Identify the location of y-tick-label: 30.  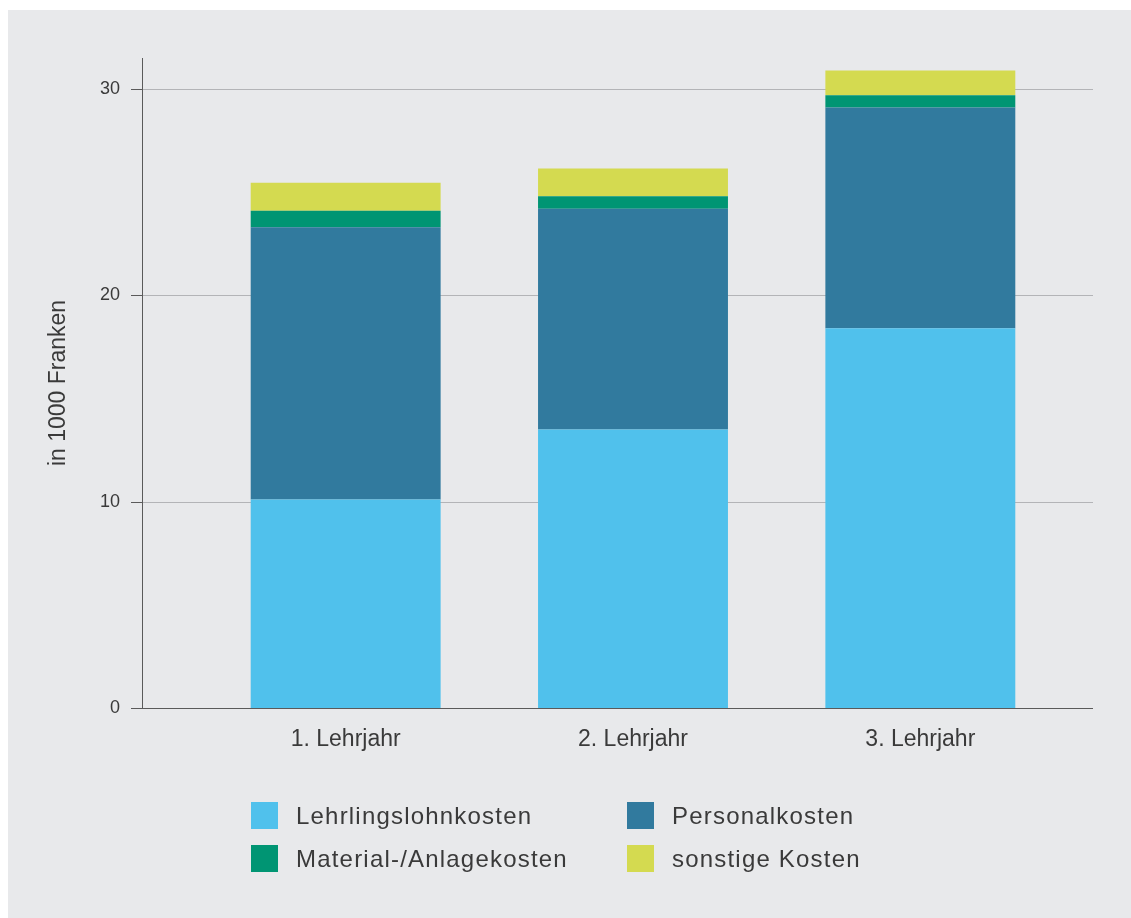
(109, 87).